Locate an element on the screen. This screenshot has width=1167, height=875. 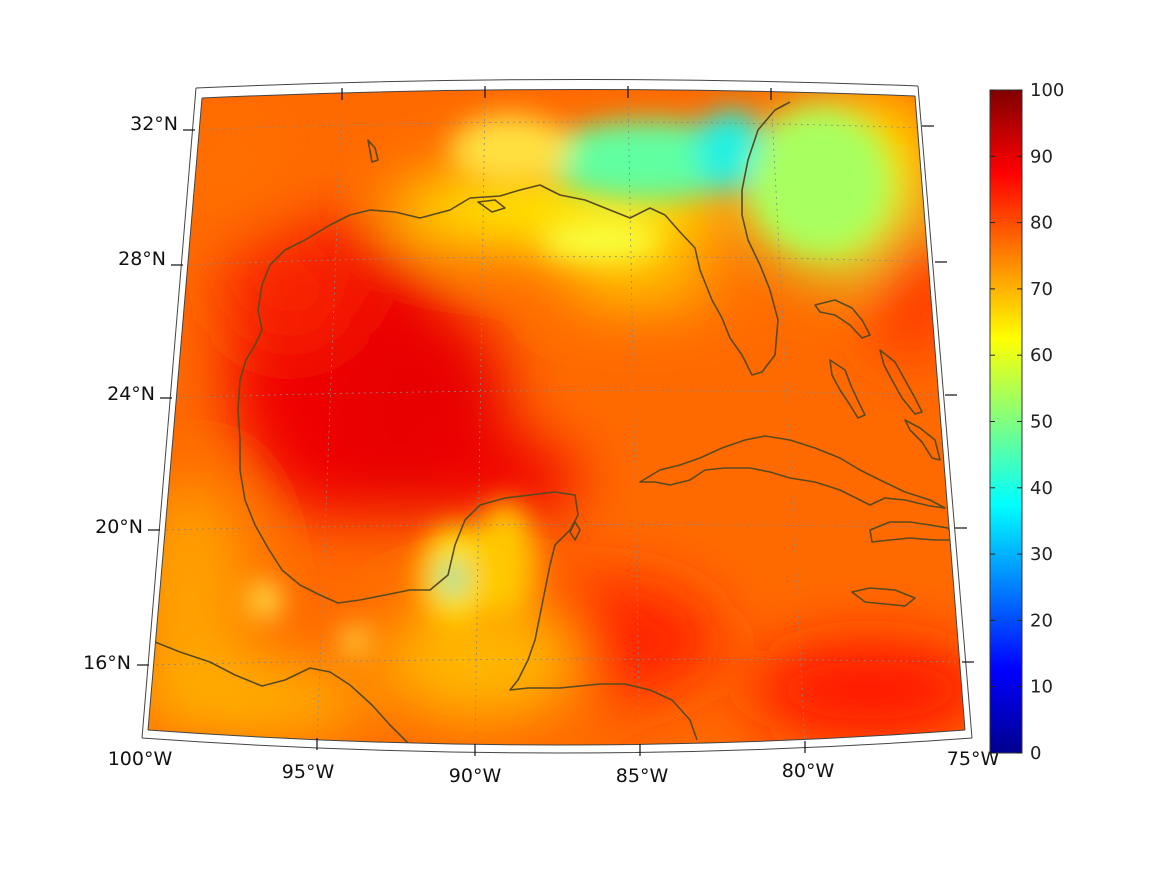
colorbar-gradient is located at coordinates (1006, 421).